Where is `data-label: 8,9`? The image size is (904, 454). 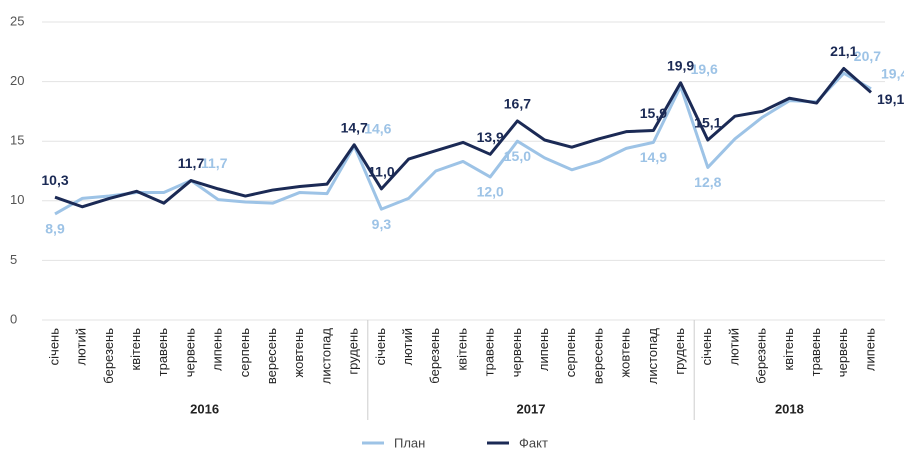 data-label: 8,9 is located at coordinates (55, 229).